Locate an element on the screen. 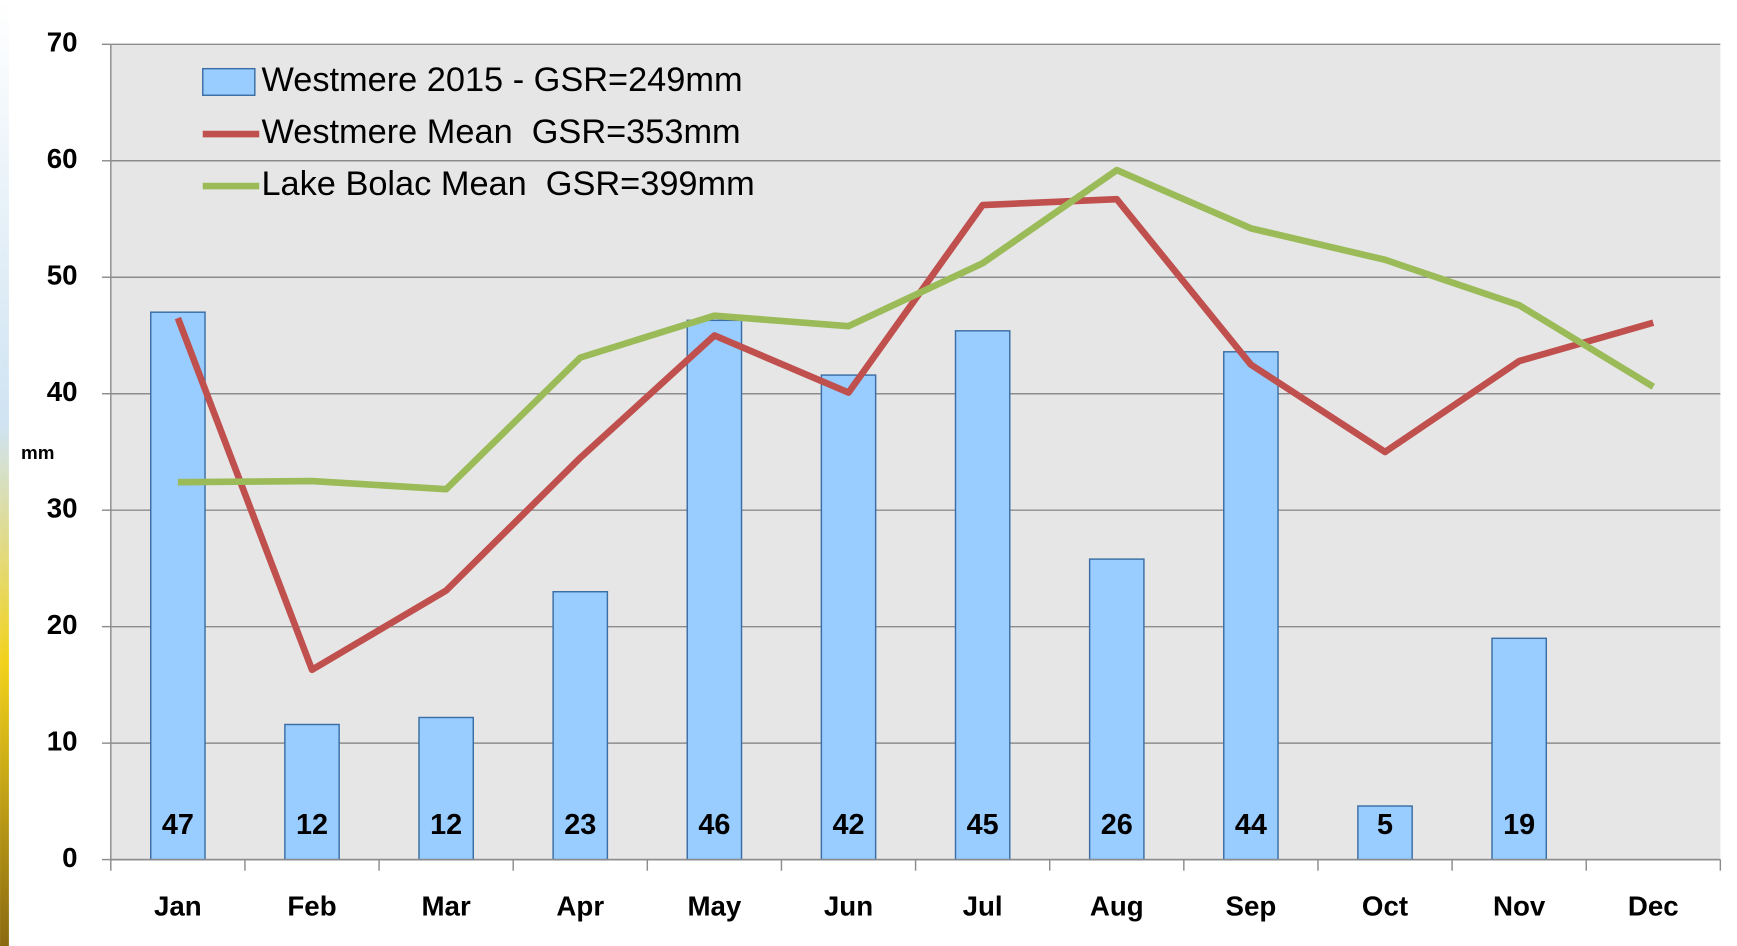 This screenshot has width=1737, height=946. data-label: 46 is located at coordinates (714, 825).